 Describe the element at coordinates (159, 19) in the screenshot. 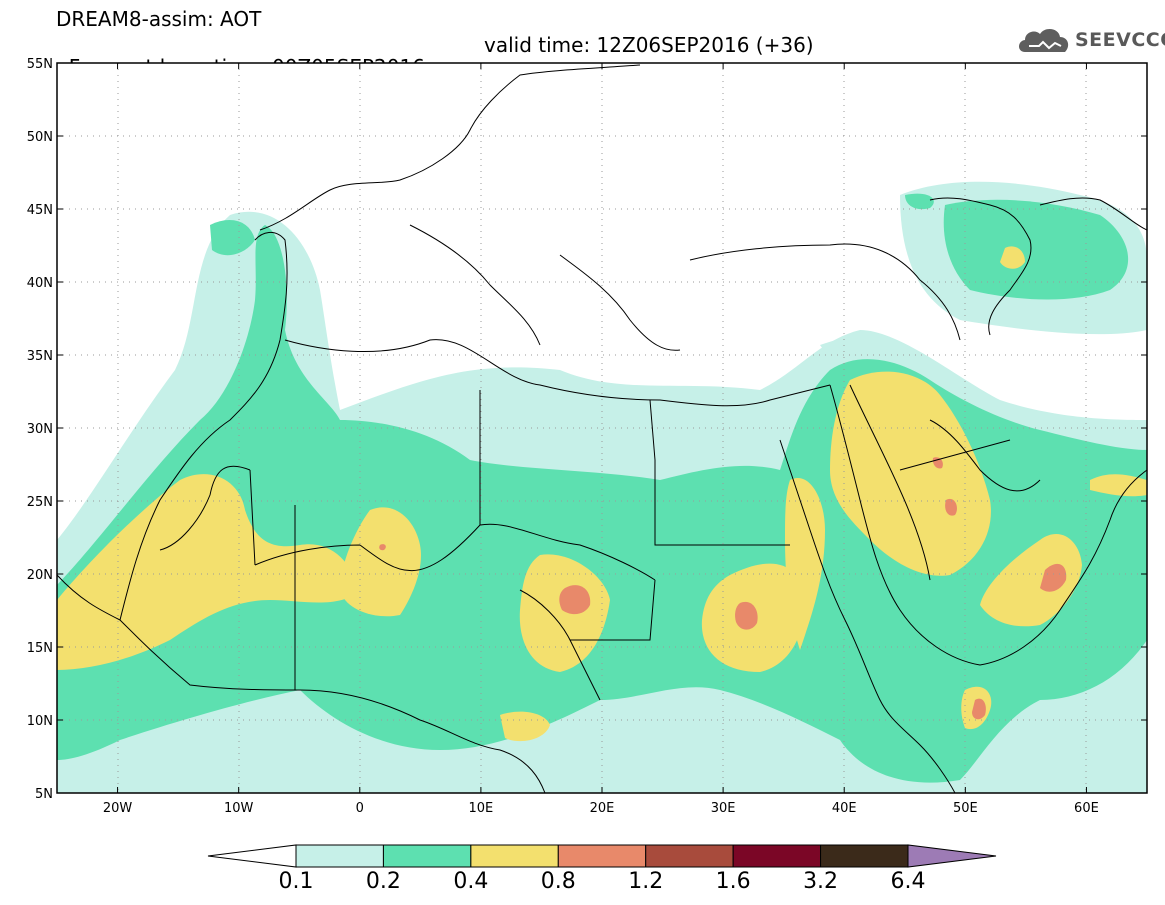

I see `title-variable: DREAM8-assim: AOT` at that location.